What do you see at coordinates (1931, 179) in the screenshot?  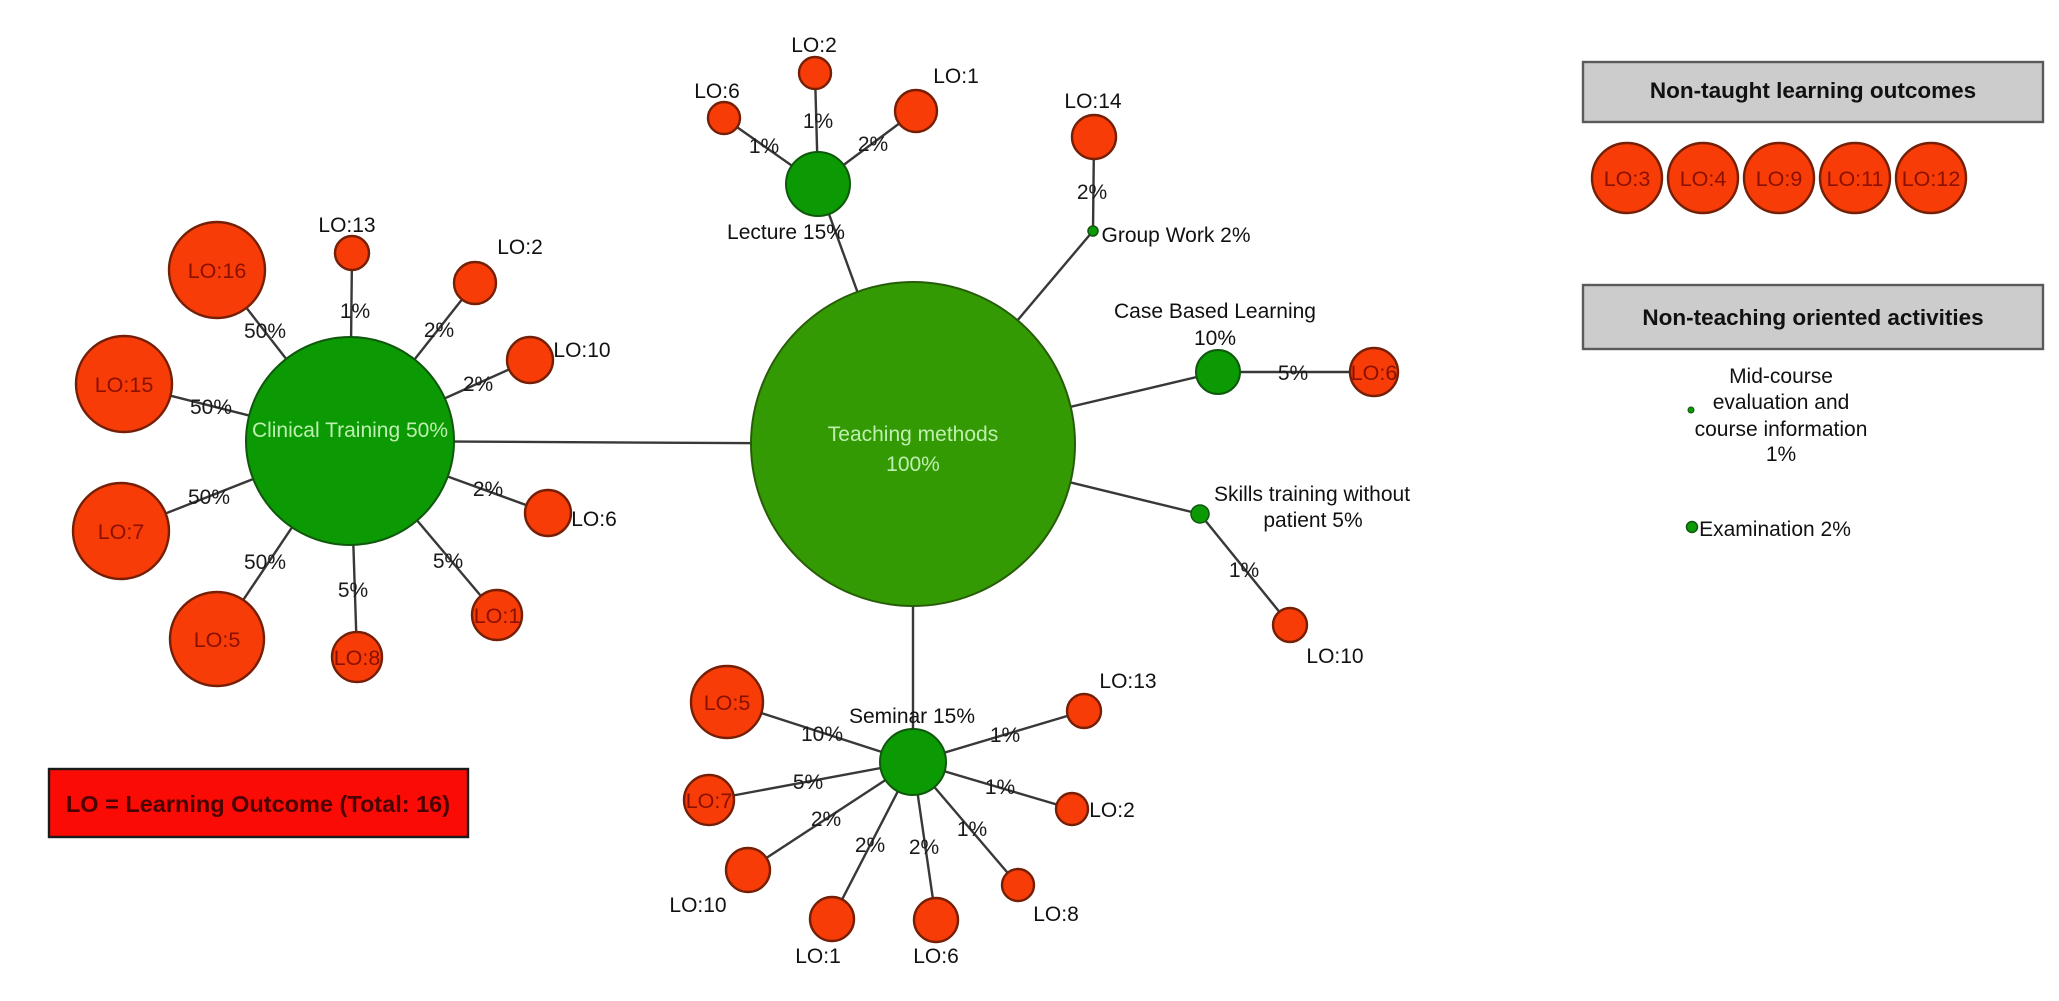 I see `svg-text: LO:12` at bounding box center [1931, 179].